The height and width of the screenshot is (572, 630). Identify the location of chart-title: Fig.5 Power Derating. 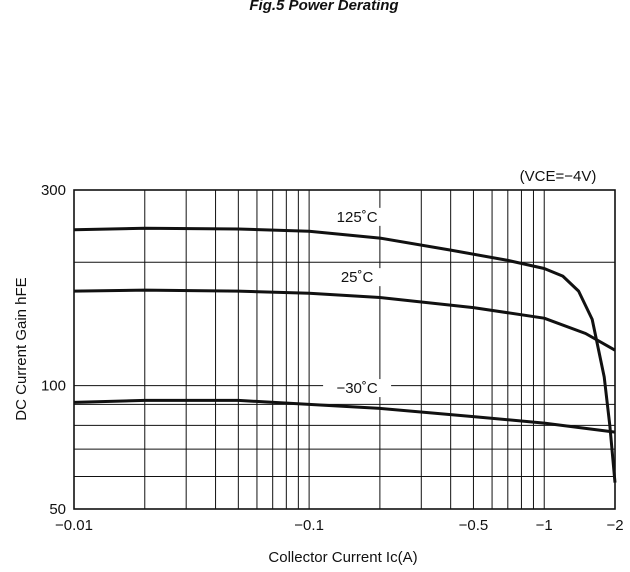
(323, 7).